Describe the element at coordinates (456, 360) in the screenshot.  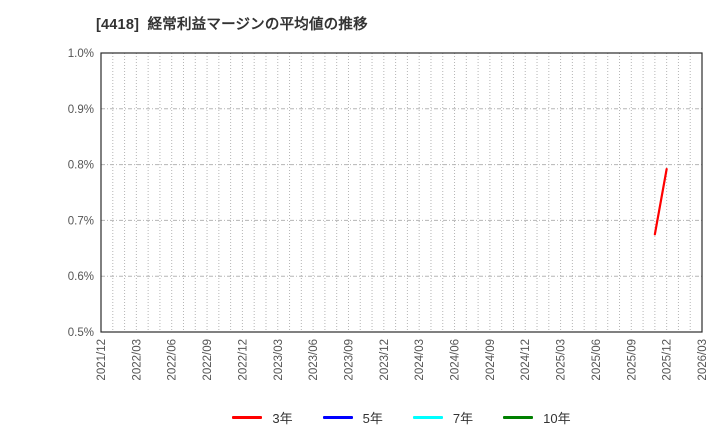
I see `x-tick-label: 2024/06` at that location.